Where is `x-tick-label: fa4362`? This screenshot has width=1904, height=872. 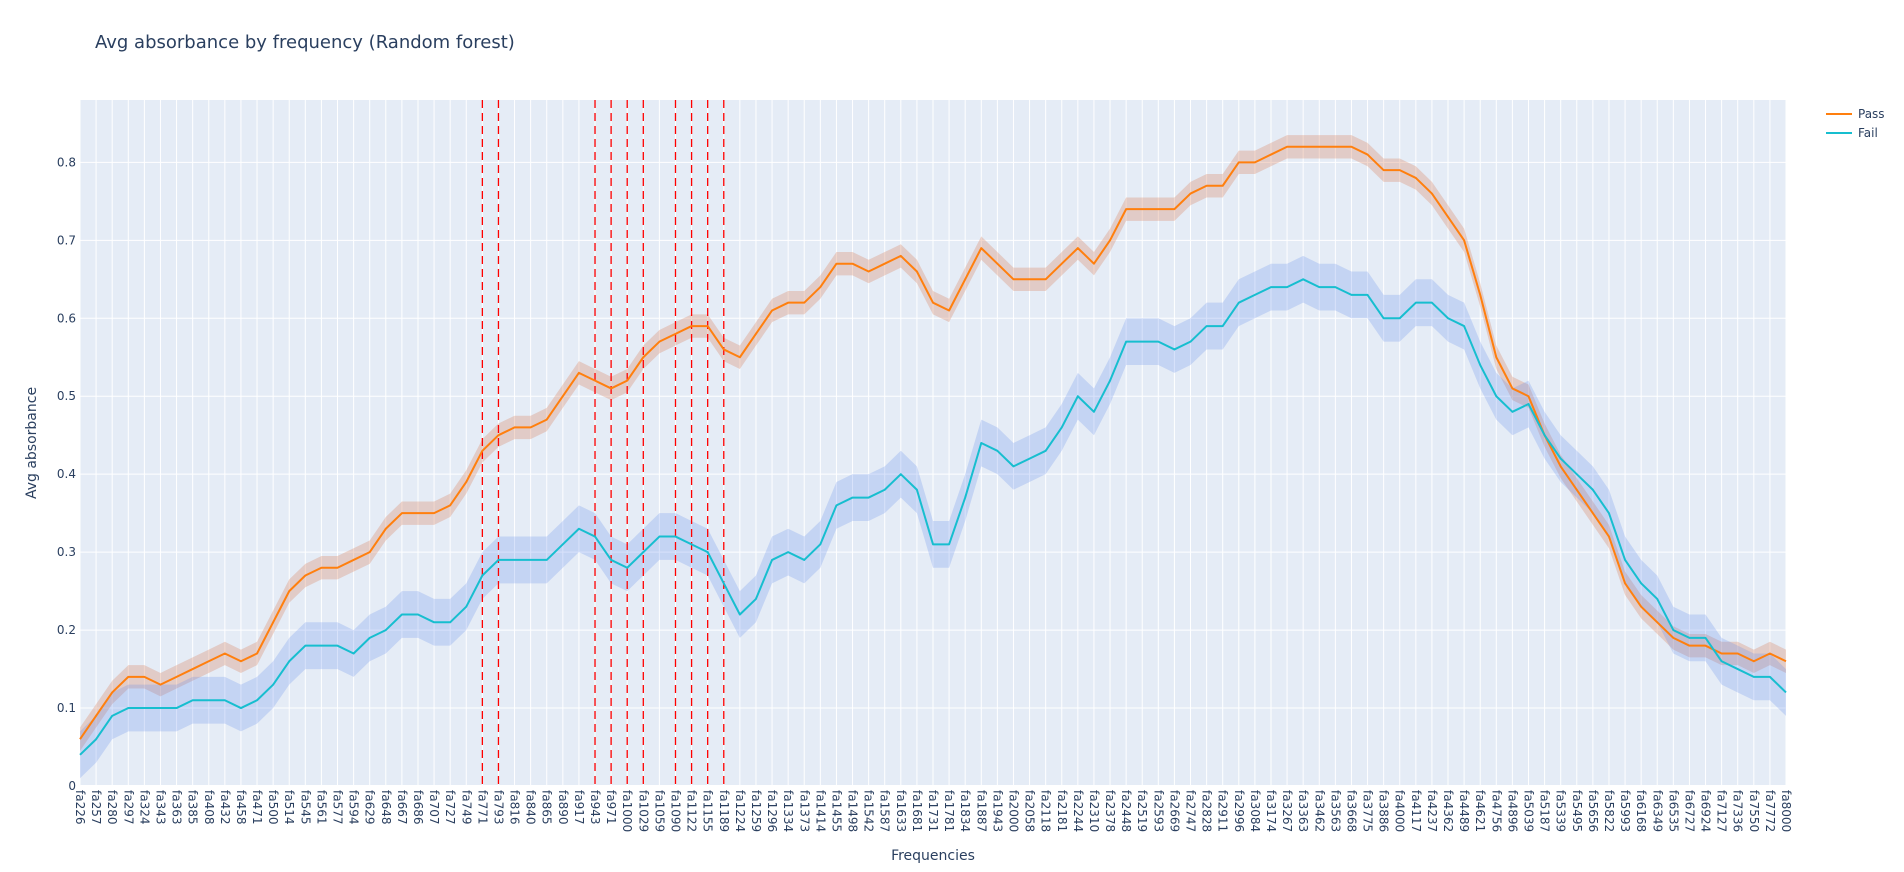 x-tick-label: fa4362 is located at coordinates (1448, 811).